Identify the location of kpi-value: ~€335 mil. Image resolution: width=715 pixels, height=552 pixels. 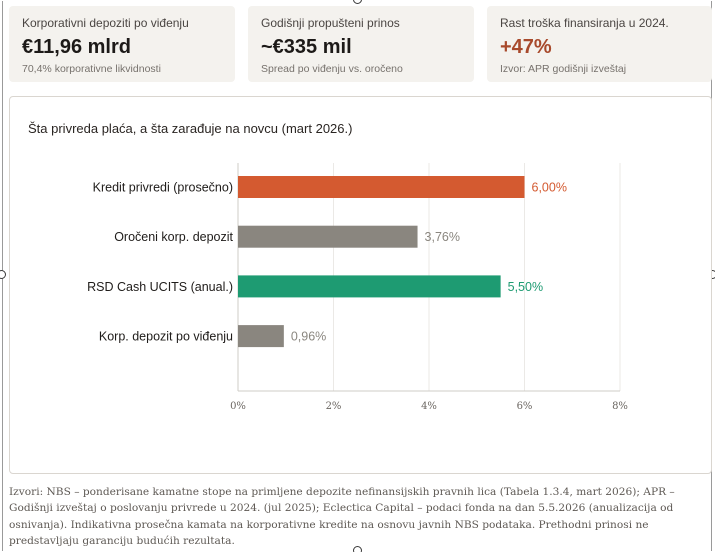
(306, 47).